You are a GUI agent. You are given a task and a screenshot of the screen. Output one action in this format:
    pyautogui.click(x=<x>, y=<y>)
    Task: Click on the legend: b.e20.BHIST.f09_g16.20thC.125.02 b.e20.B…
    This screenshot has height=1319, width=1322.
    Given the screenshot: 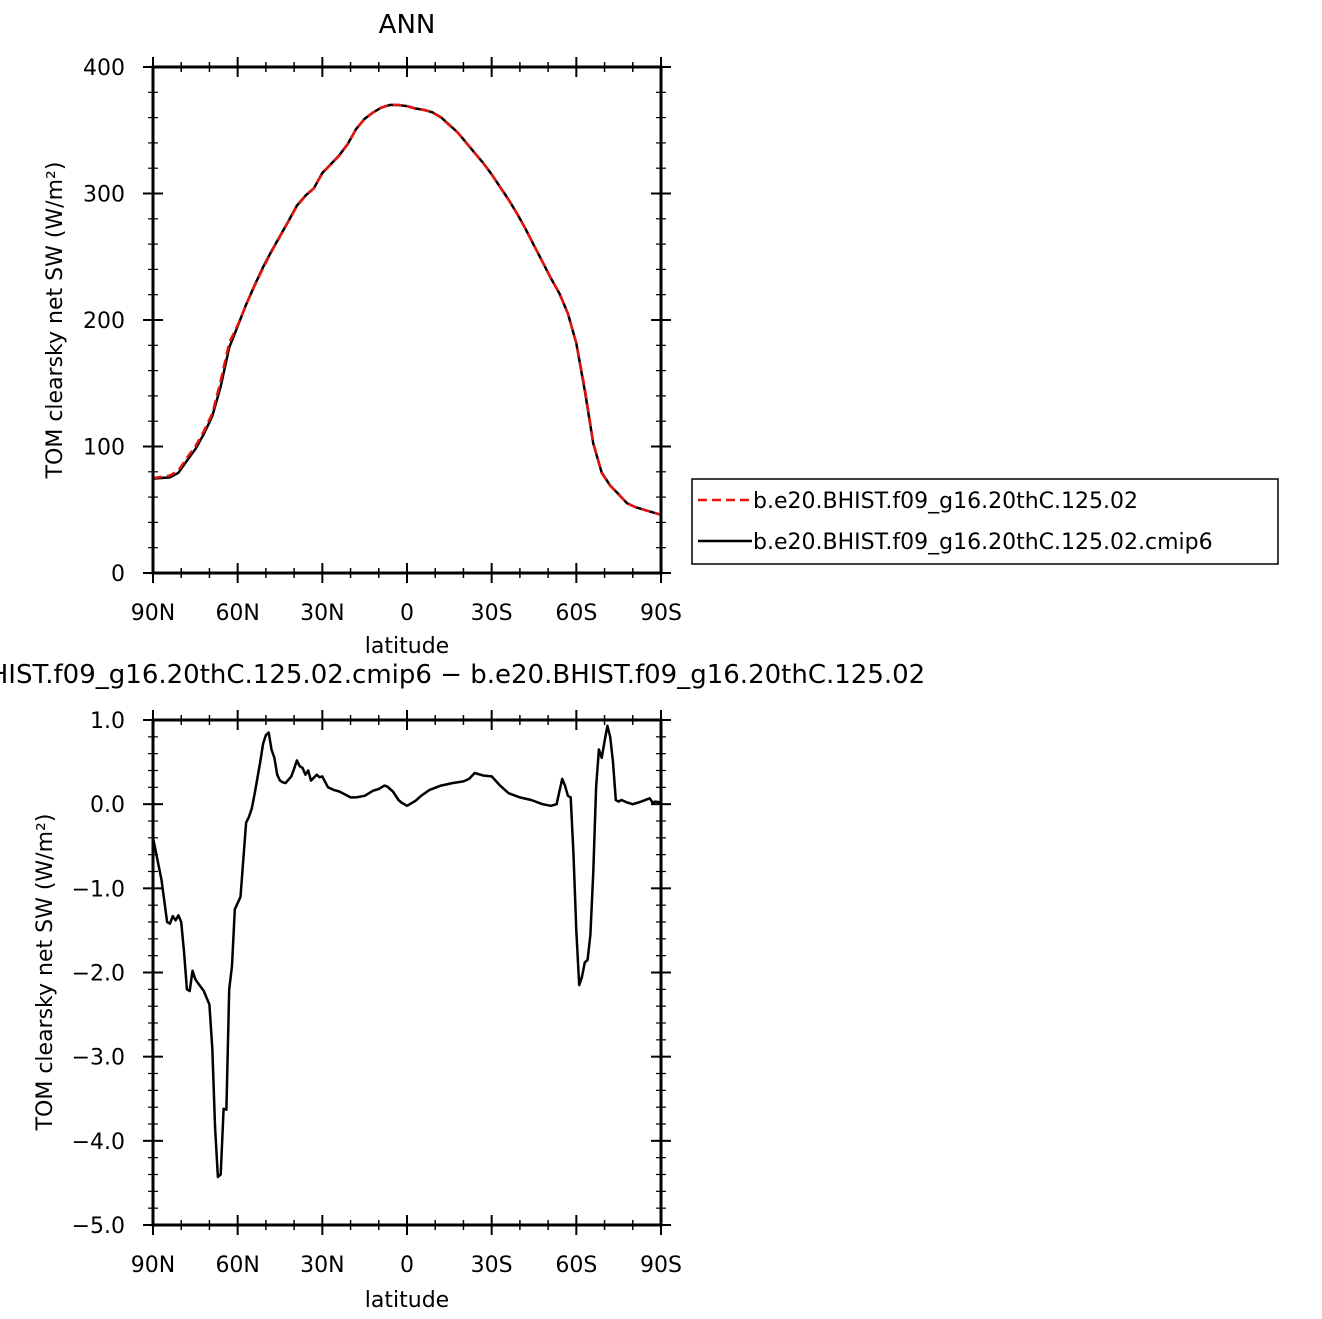 What is the action you would take?
    pyautogui.click(x=985, y=521)
    